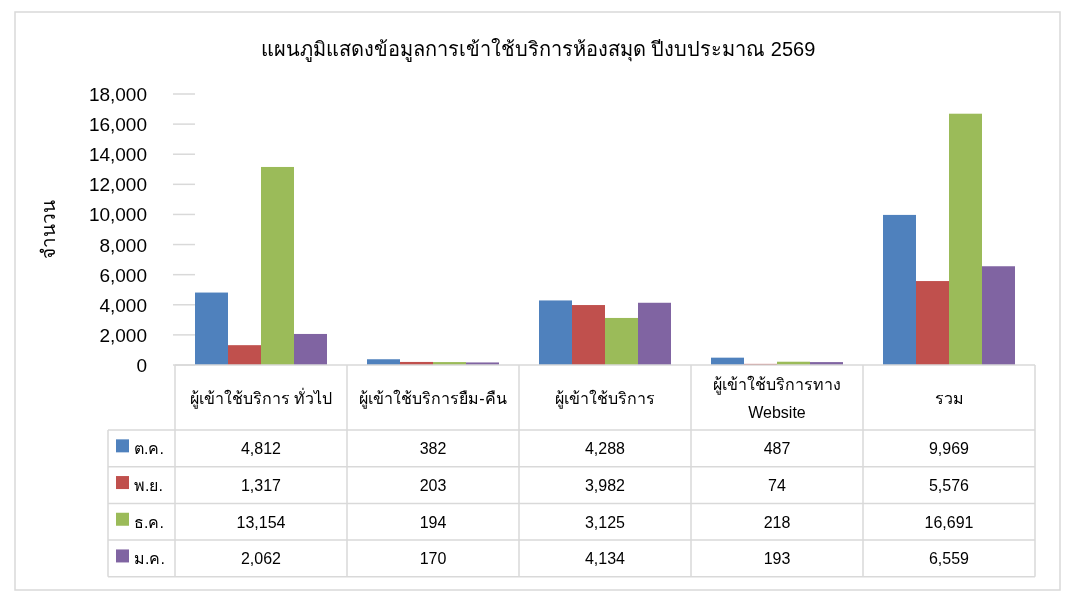 The height and width of the screenshot is (602, 1075). What do you see at coordinates (433, 398) in the screenshot?
I see `category: ผู้เข้าใช้บริการยืม-คืน` at bounding box center [433, 398].